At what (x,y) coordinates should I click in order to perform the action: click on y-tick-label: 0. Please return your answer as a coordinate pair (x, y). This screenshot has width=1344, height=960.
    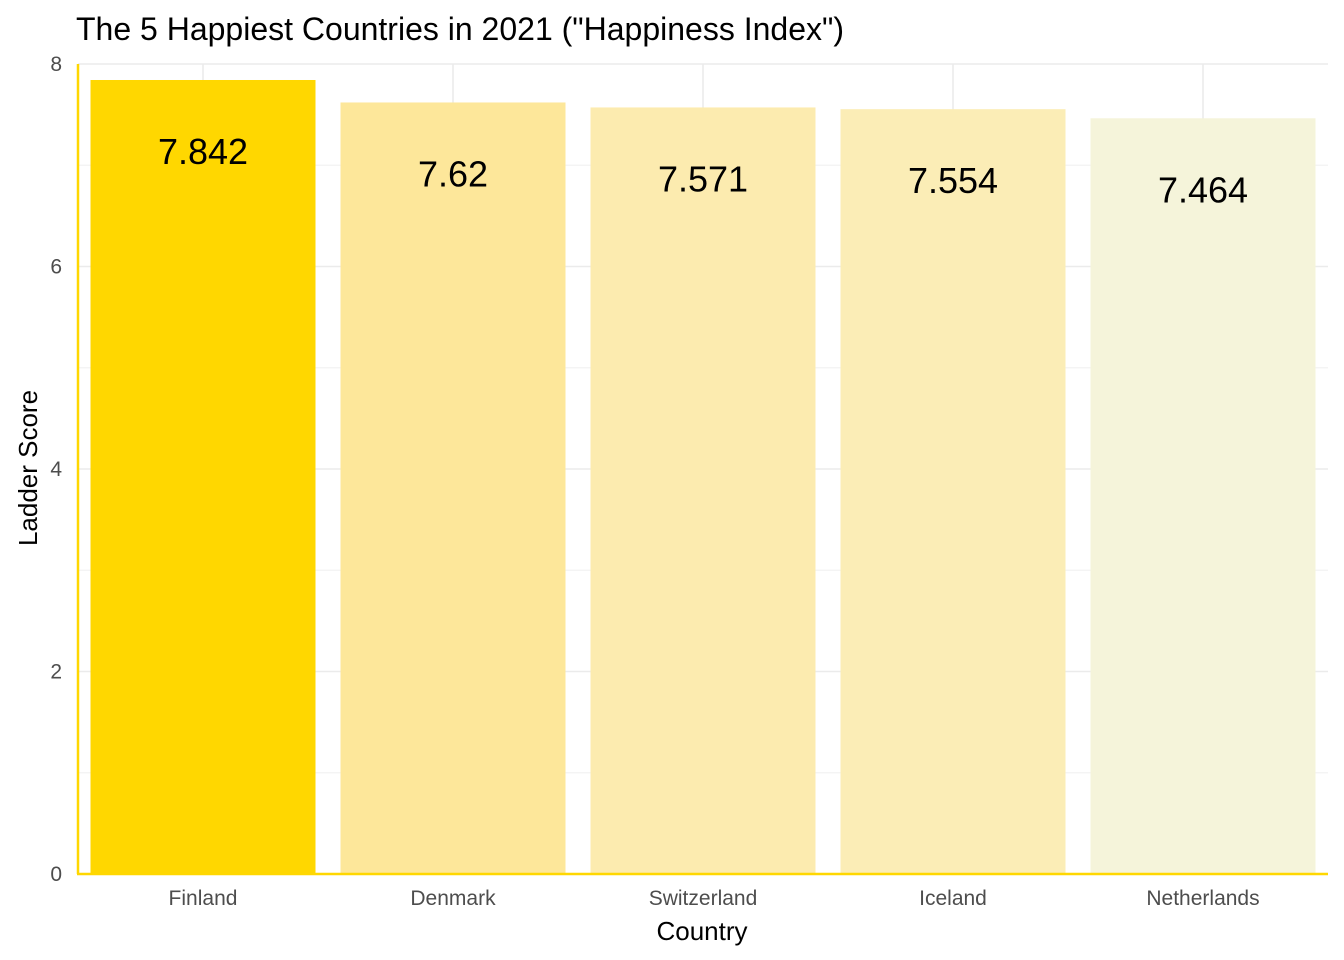
    Looking at the image, I should click on (56, 874).